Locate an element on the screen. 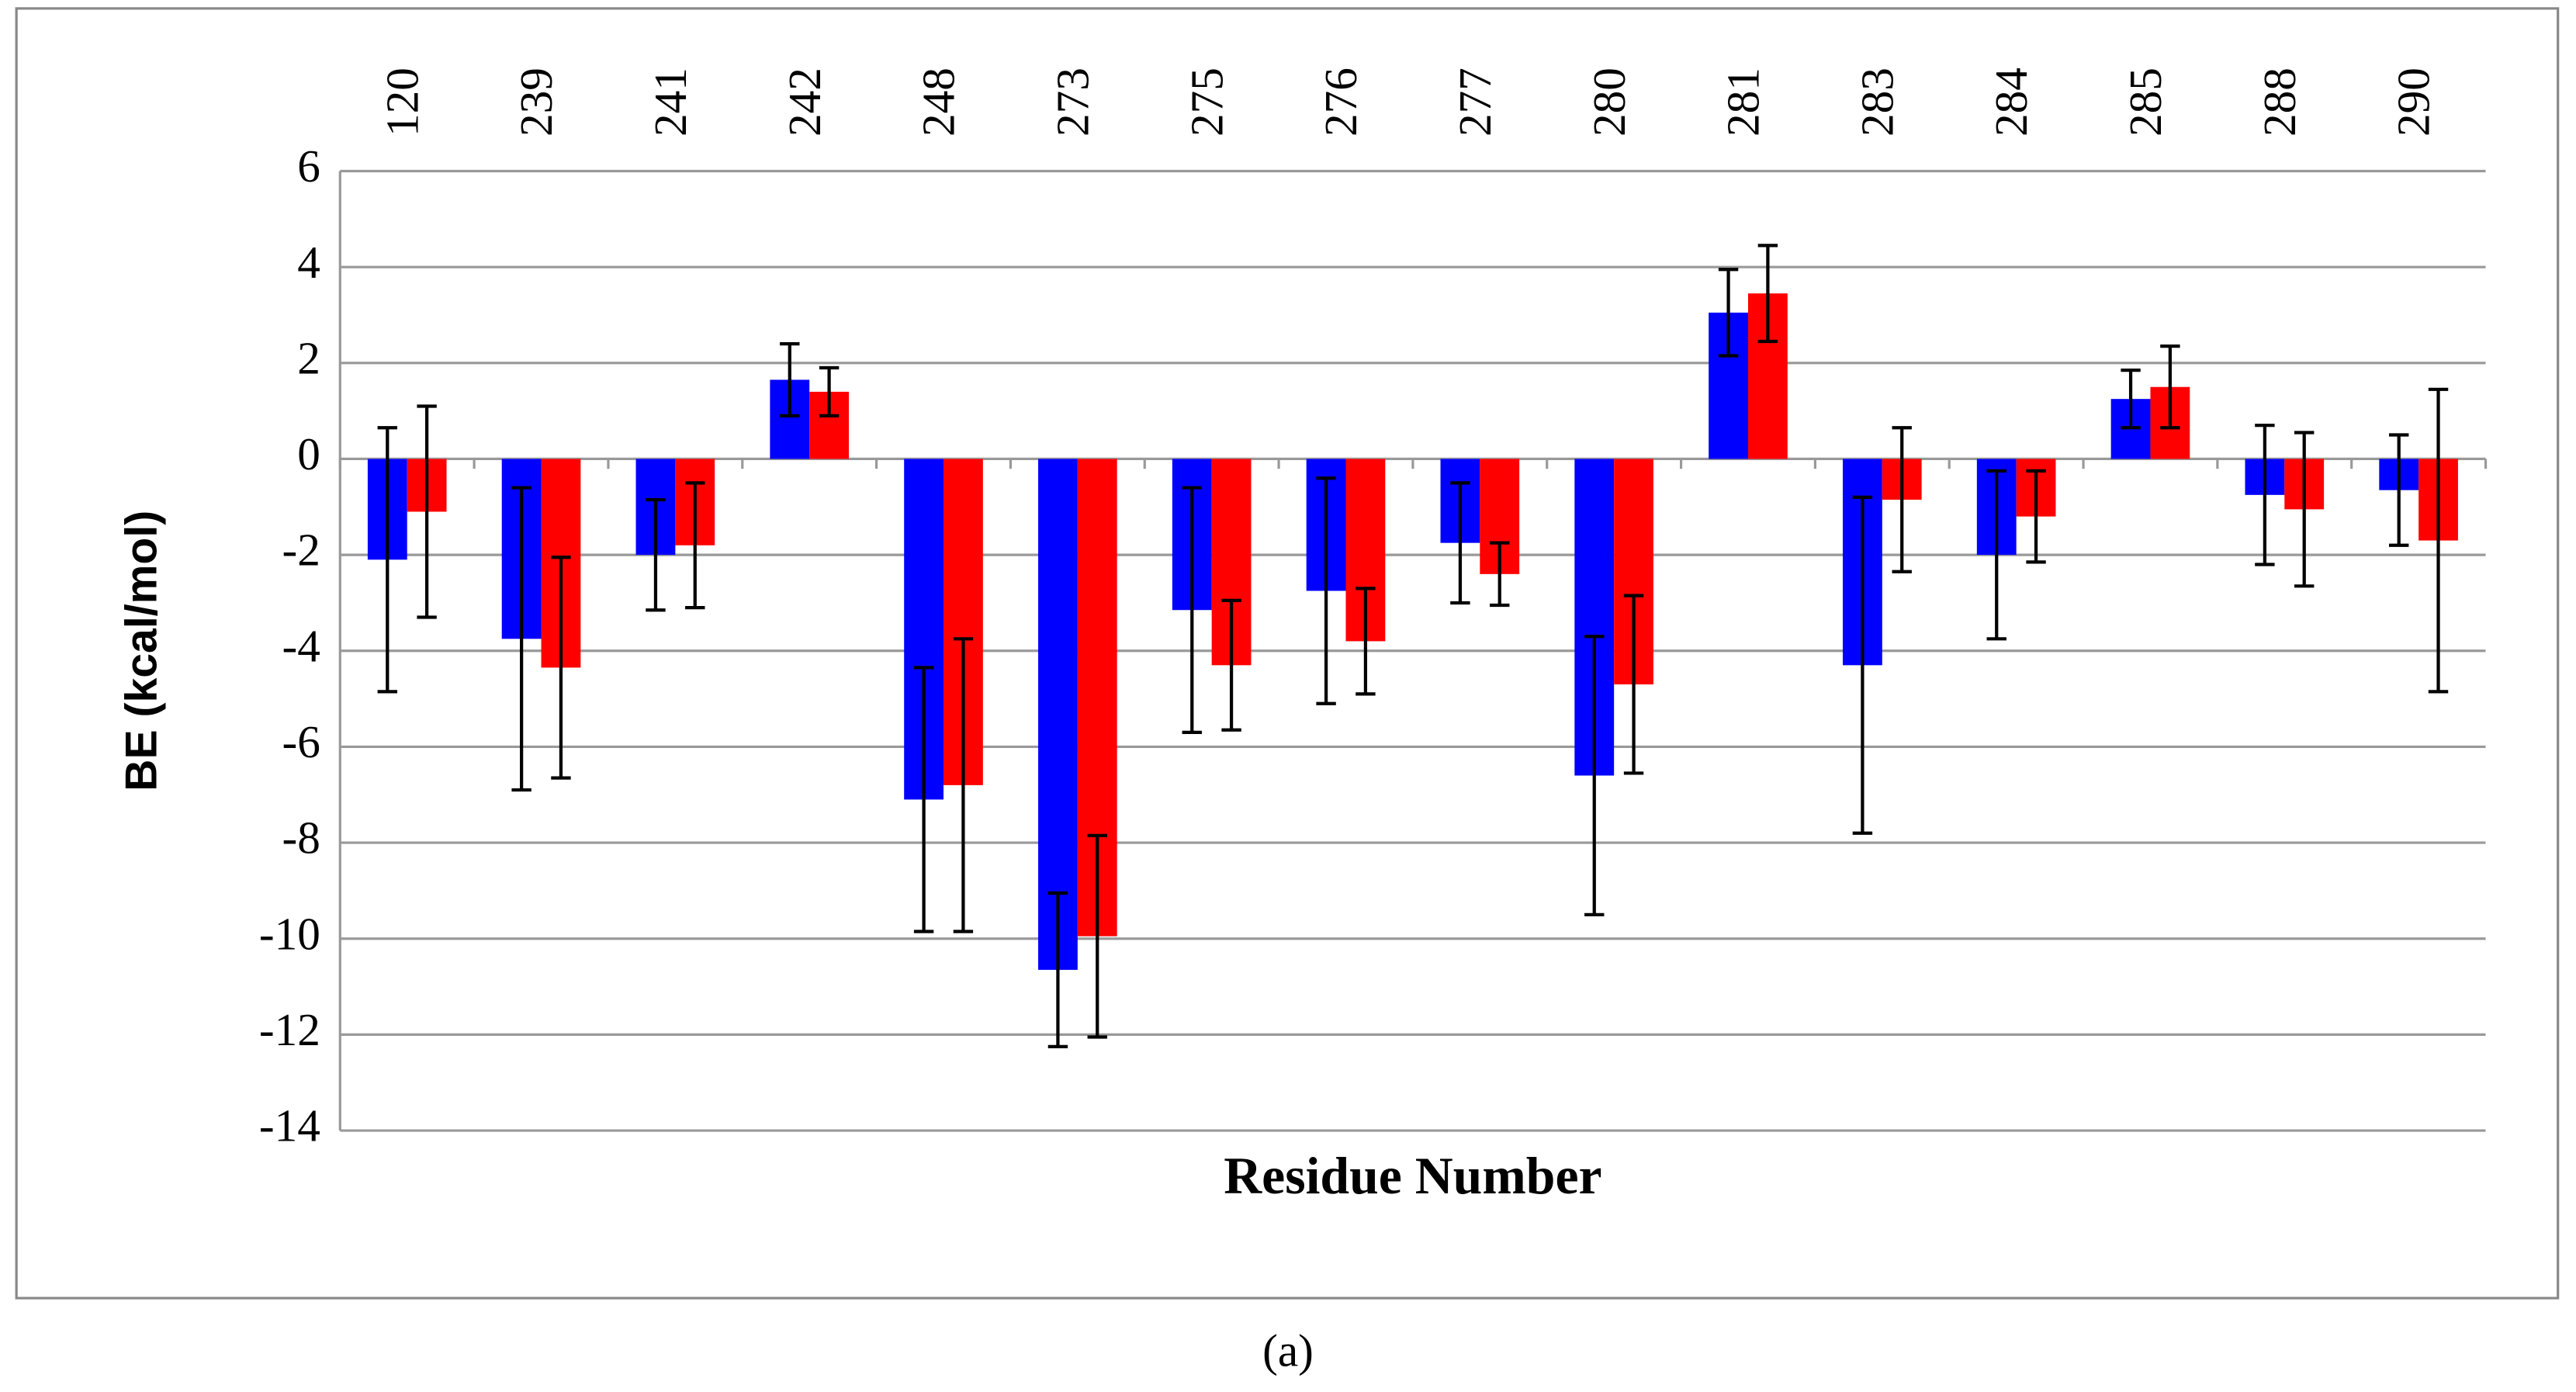 Image resolution: width=2576 pixels, height=1392 pixels. x-tick-label: 290 is located at coordinates (2413, 102).